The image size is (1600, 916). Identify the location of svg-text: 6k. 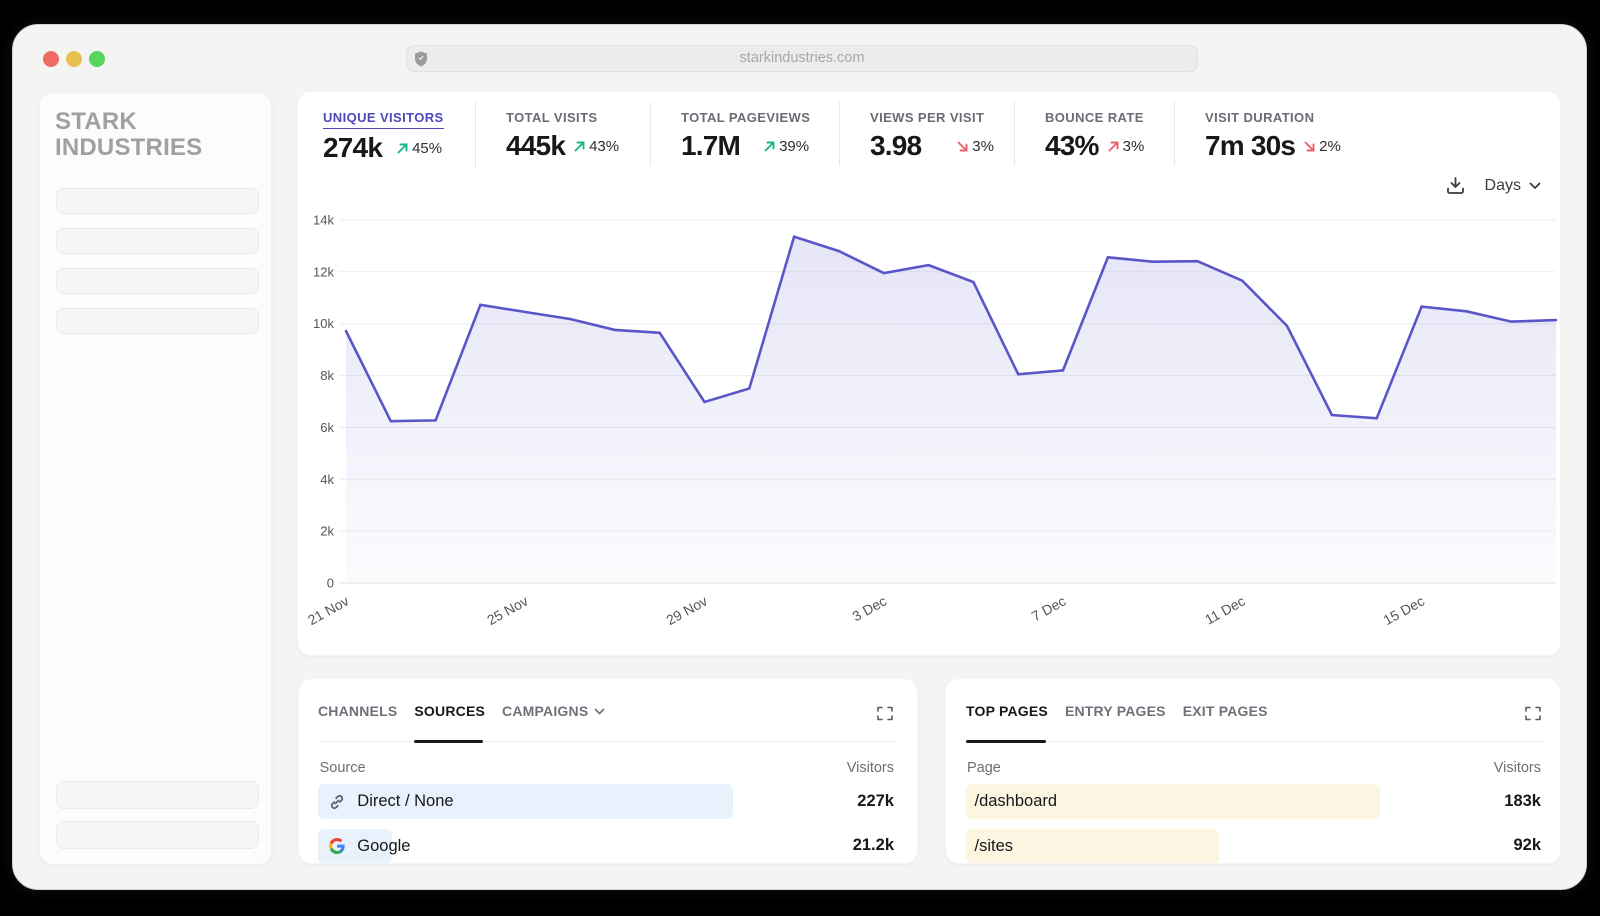
(327, 427).